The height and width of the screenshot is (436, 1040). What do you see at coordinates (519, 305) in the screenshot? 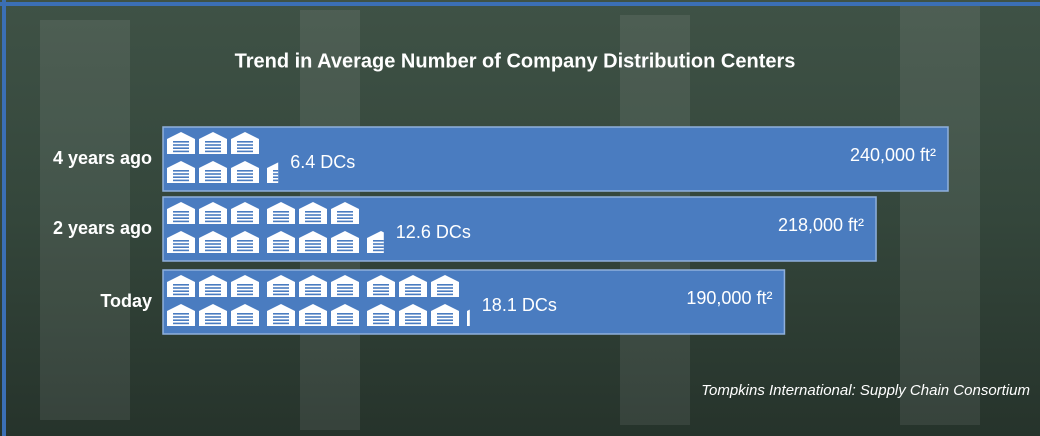
I see `dc-label: 18.1 DCs` at bounding box center [519, 305].